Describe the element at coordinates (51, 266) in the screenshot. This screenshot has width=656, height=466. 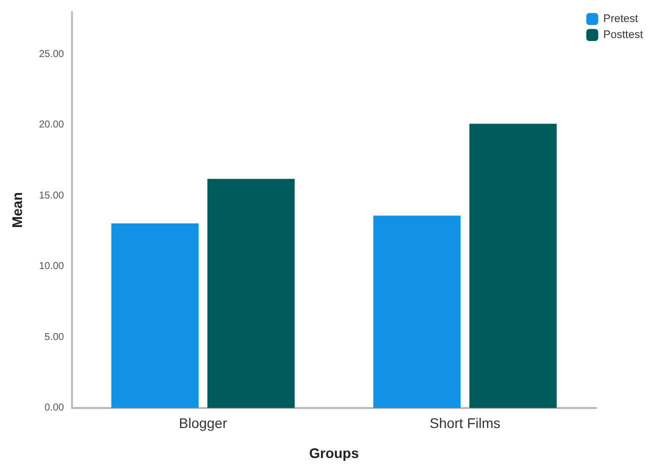
I see `y-tick-label: 10.00` at that location.